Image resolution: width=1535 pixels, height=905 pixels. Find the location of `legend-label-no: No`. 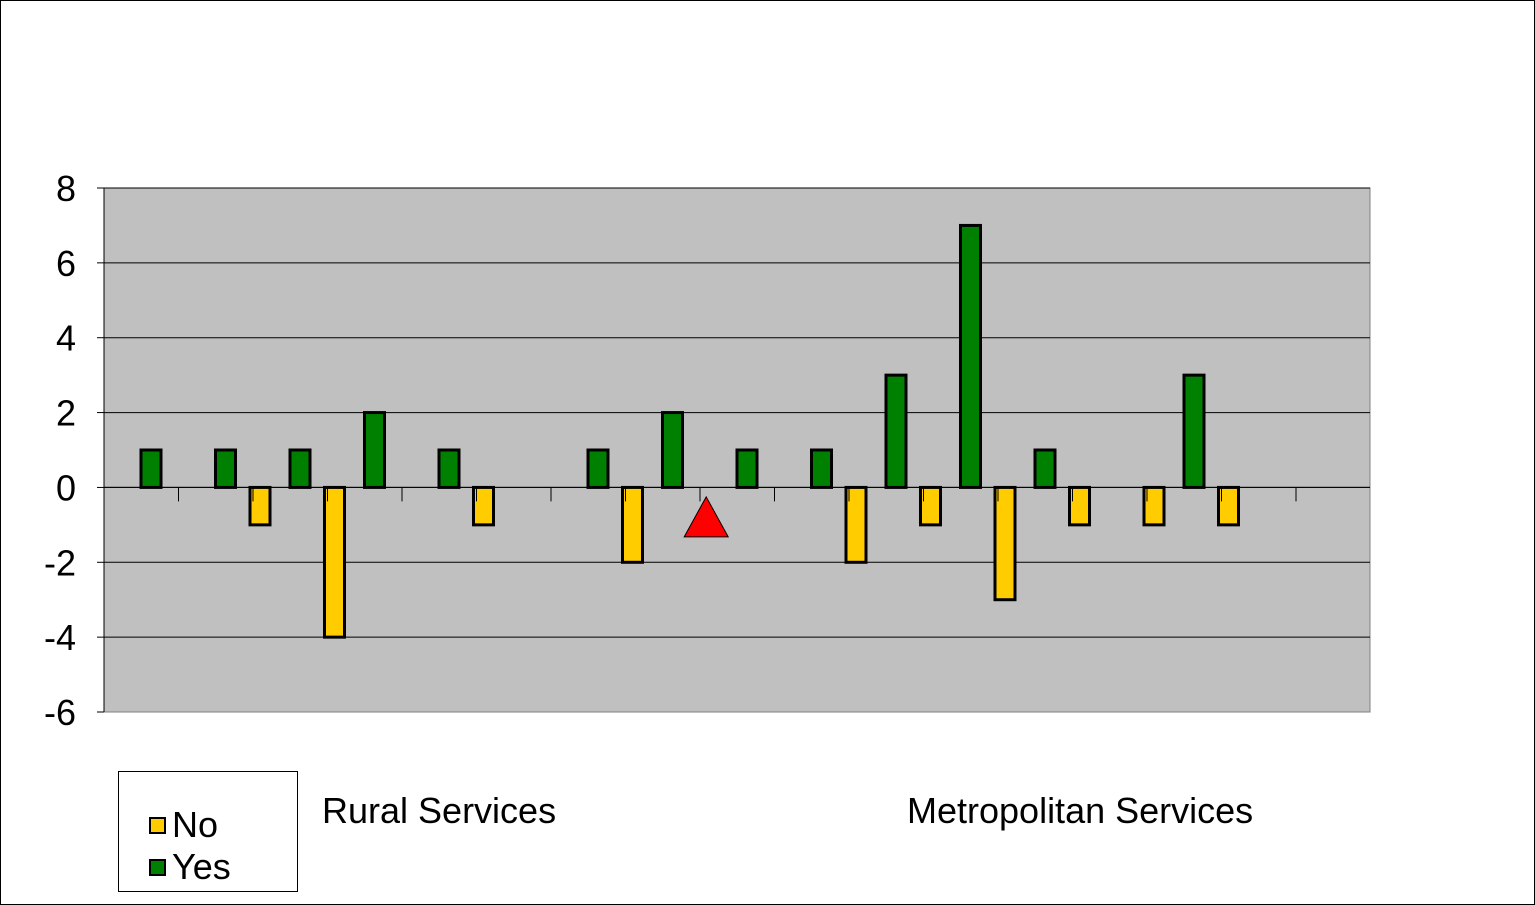

legend-label-no: No is located at coordinates (195, 824).